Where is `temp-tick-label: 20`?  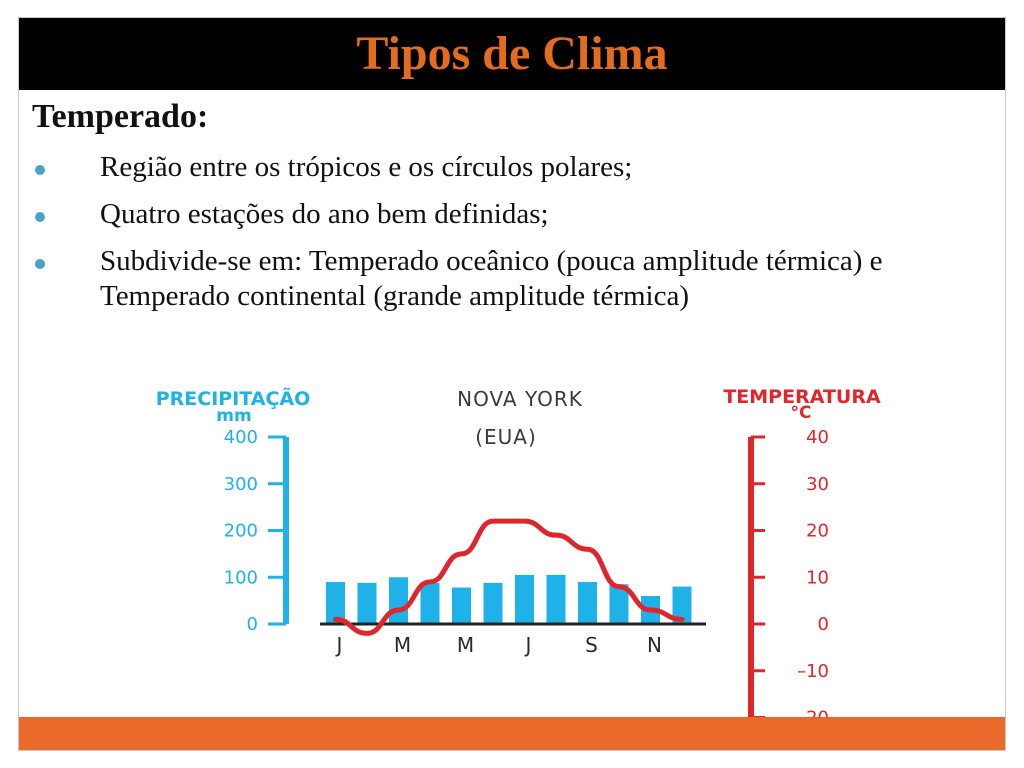
temp-tick-label: 20 is located at coordinates (817, 531).